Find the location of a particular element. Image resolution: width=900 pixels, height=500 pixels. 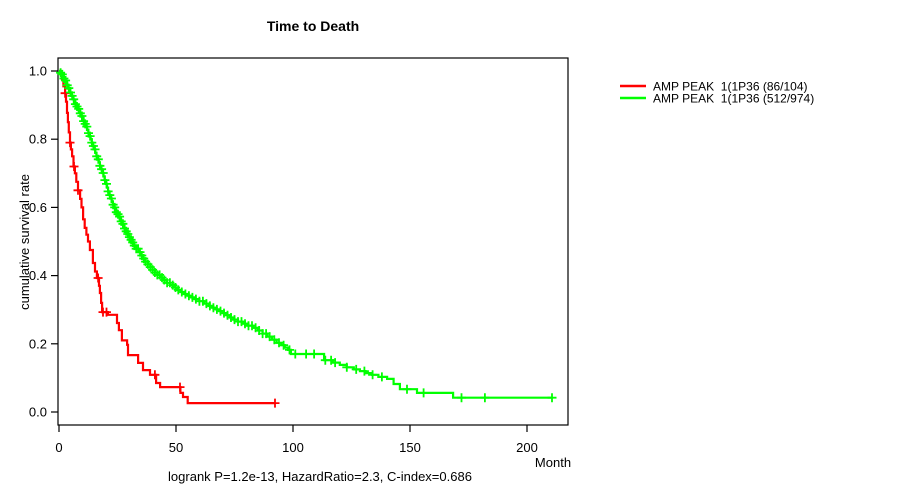

y-tick-label: 1.0 is located at coordinates (38, 71).